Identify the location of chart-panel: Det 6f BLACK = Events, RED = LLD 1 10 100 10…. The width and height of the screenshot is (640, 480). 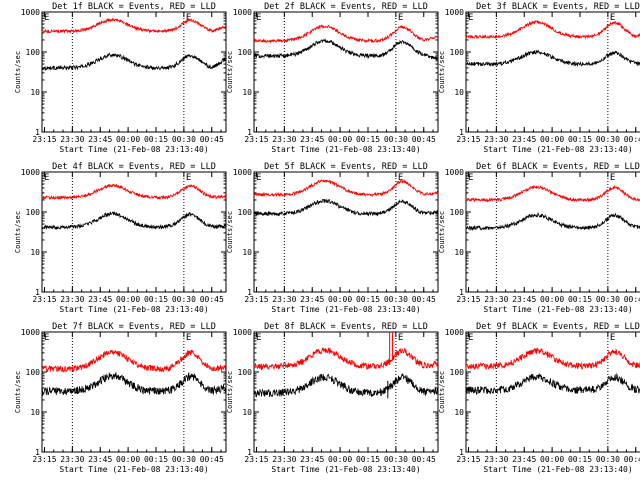
(539, 238).